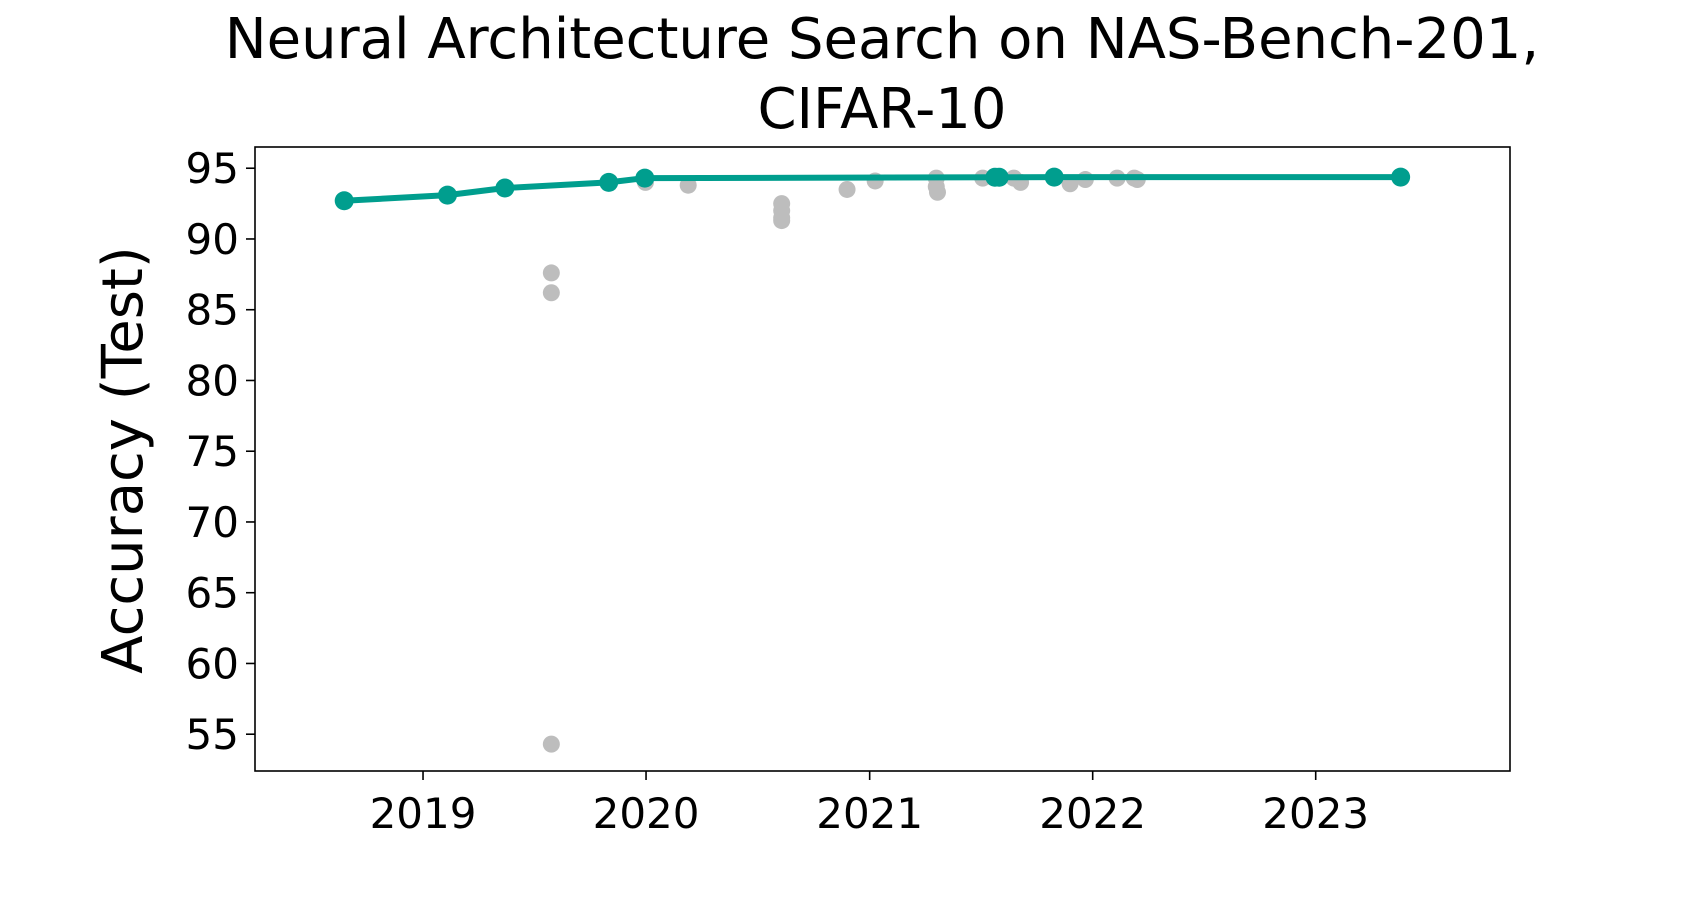  What do you see at coordinates (212, 663) in the screenshot?
I see `y-tick-label: 60` at bounding box center [212, 663].